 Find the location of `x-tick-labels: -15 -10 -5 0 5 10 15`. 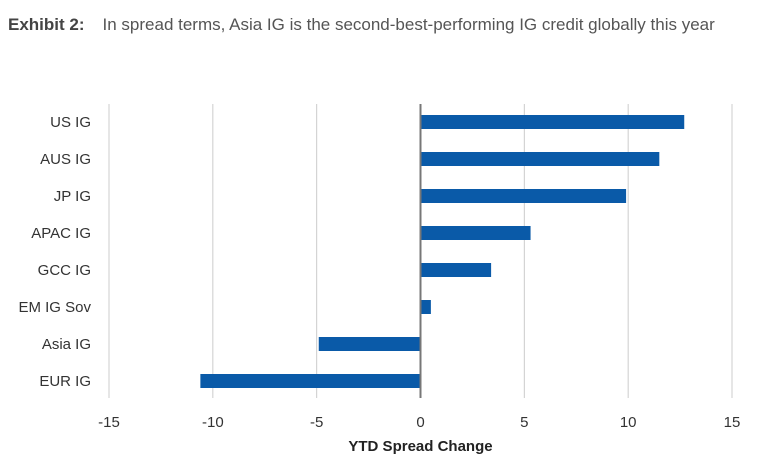

x-tick-labels: -15 -10 -5 0 5 10 15 is located at coordinates (419, 422).